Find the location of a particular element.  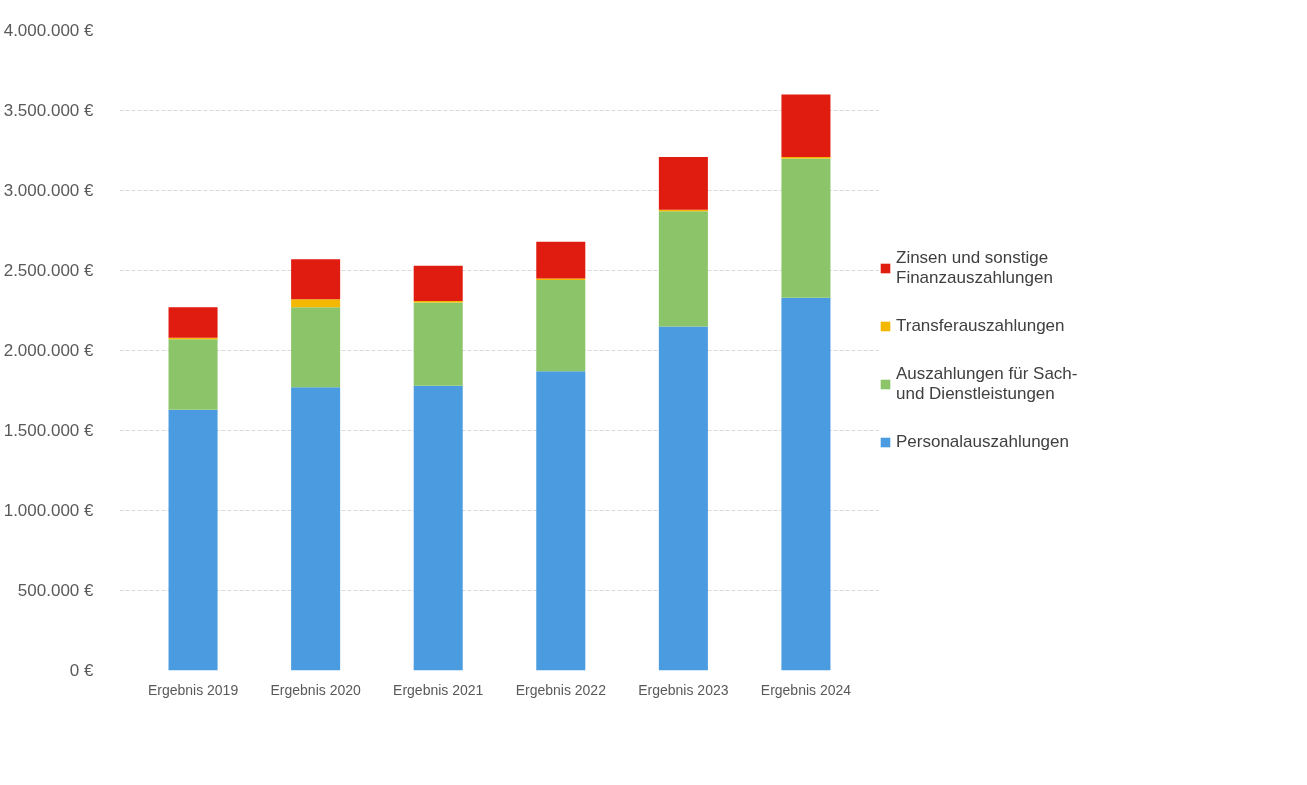

x-tick-label: Ergebnis 2020 is located at coordinates (315, 689).